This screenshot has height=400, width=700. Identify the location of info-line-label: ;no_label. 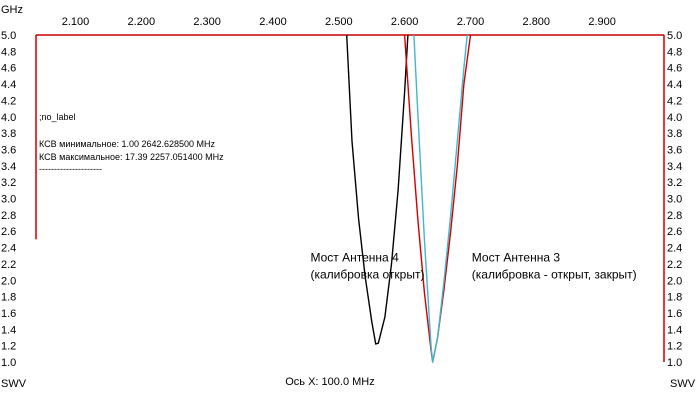
(57, 117).